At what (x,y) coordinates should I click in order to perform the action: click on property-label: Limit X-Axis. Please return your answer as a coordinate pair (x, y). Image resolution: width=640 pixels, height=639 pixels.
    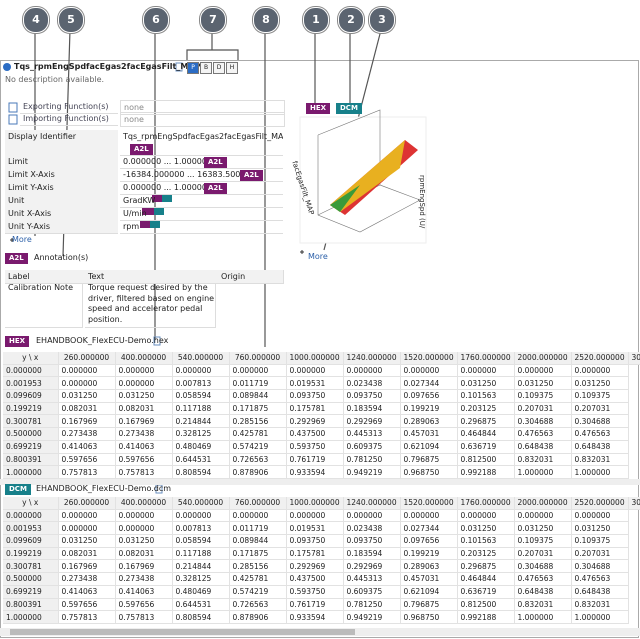
    Looking at the image, I should click on (61, 175).